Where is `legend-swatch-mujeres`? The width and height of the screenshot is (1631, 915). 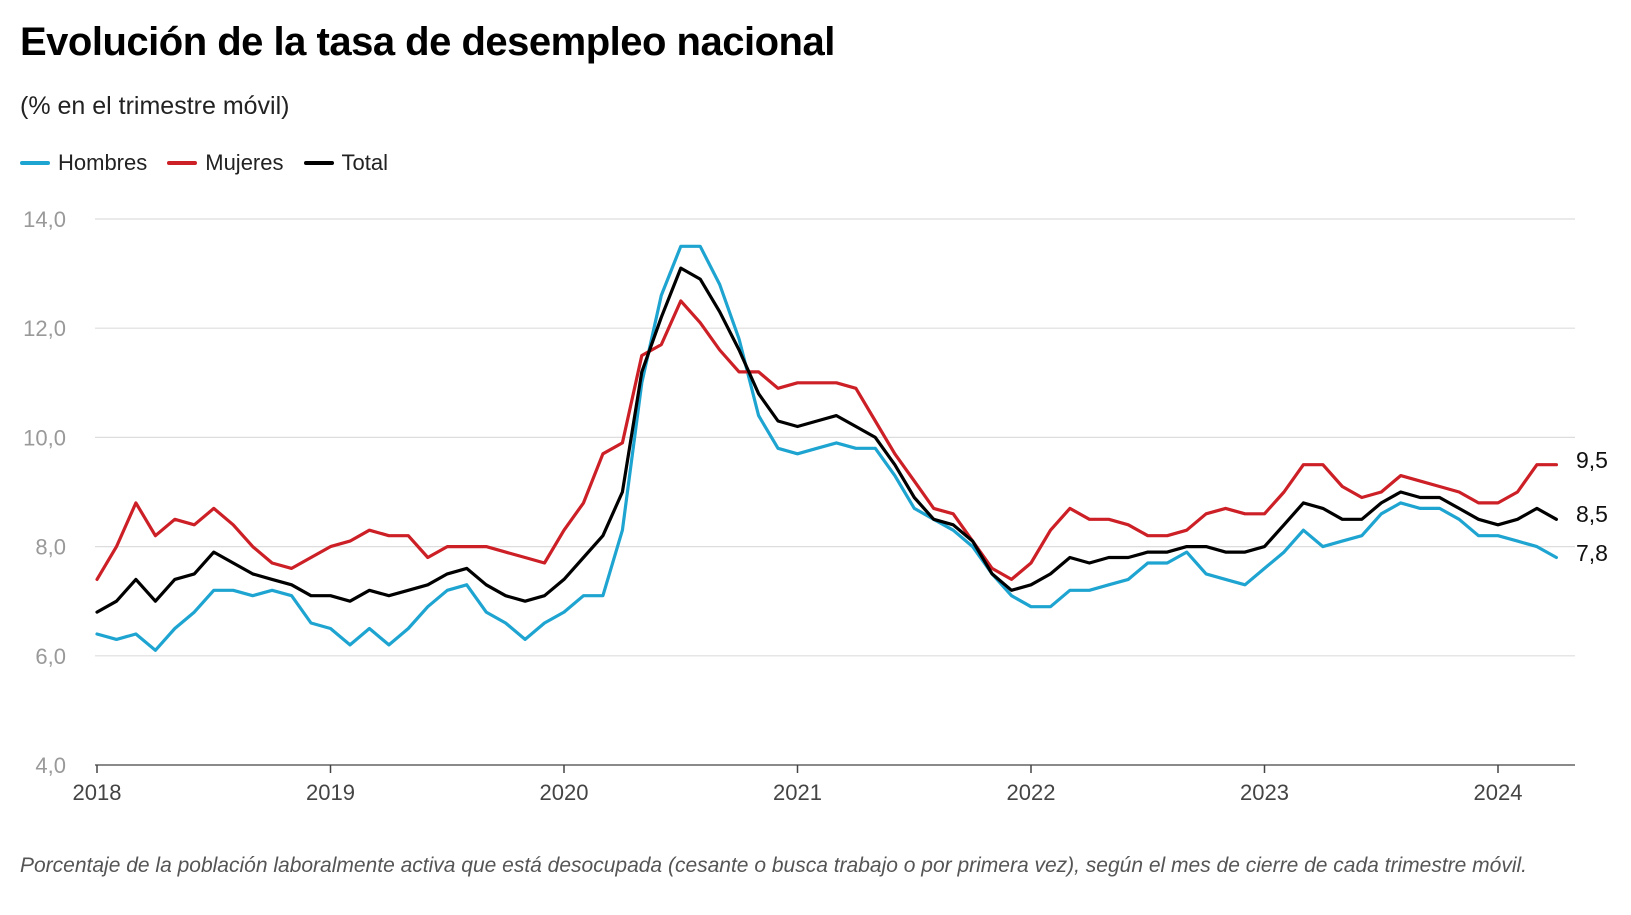 legend-swatch-mujeres is located at coordinates (182, 163).